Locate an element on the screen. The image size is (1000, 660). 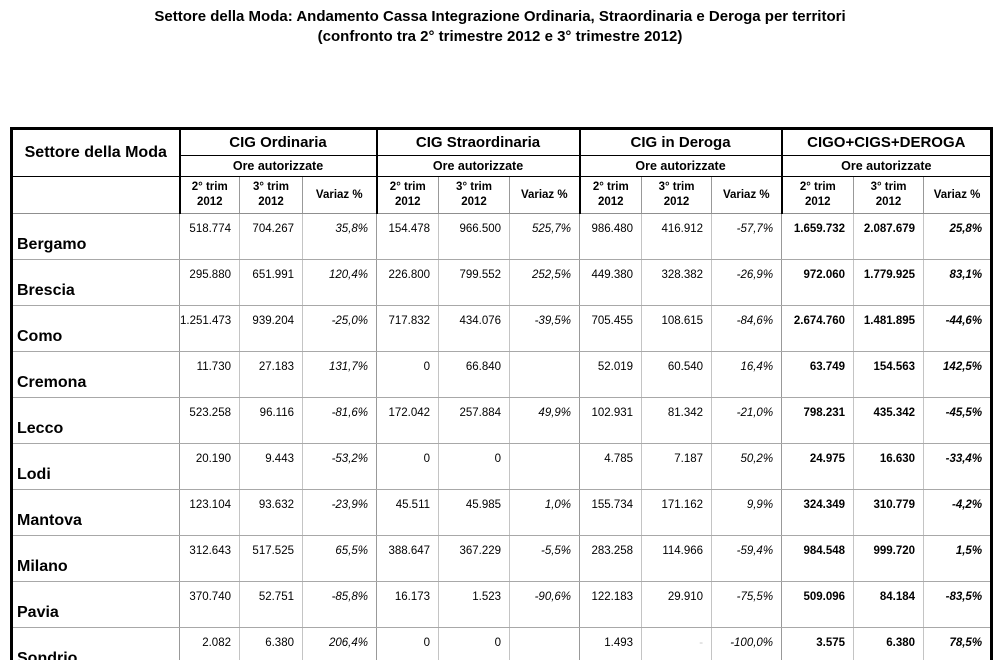
variation-percent-cell: -53,2% is located at coordinates (339, 466).